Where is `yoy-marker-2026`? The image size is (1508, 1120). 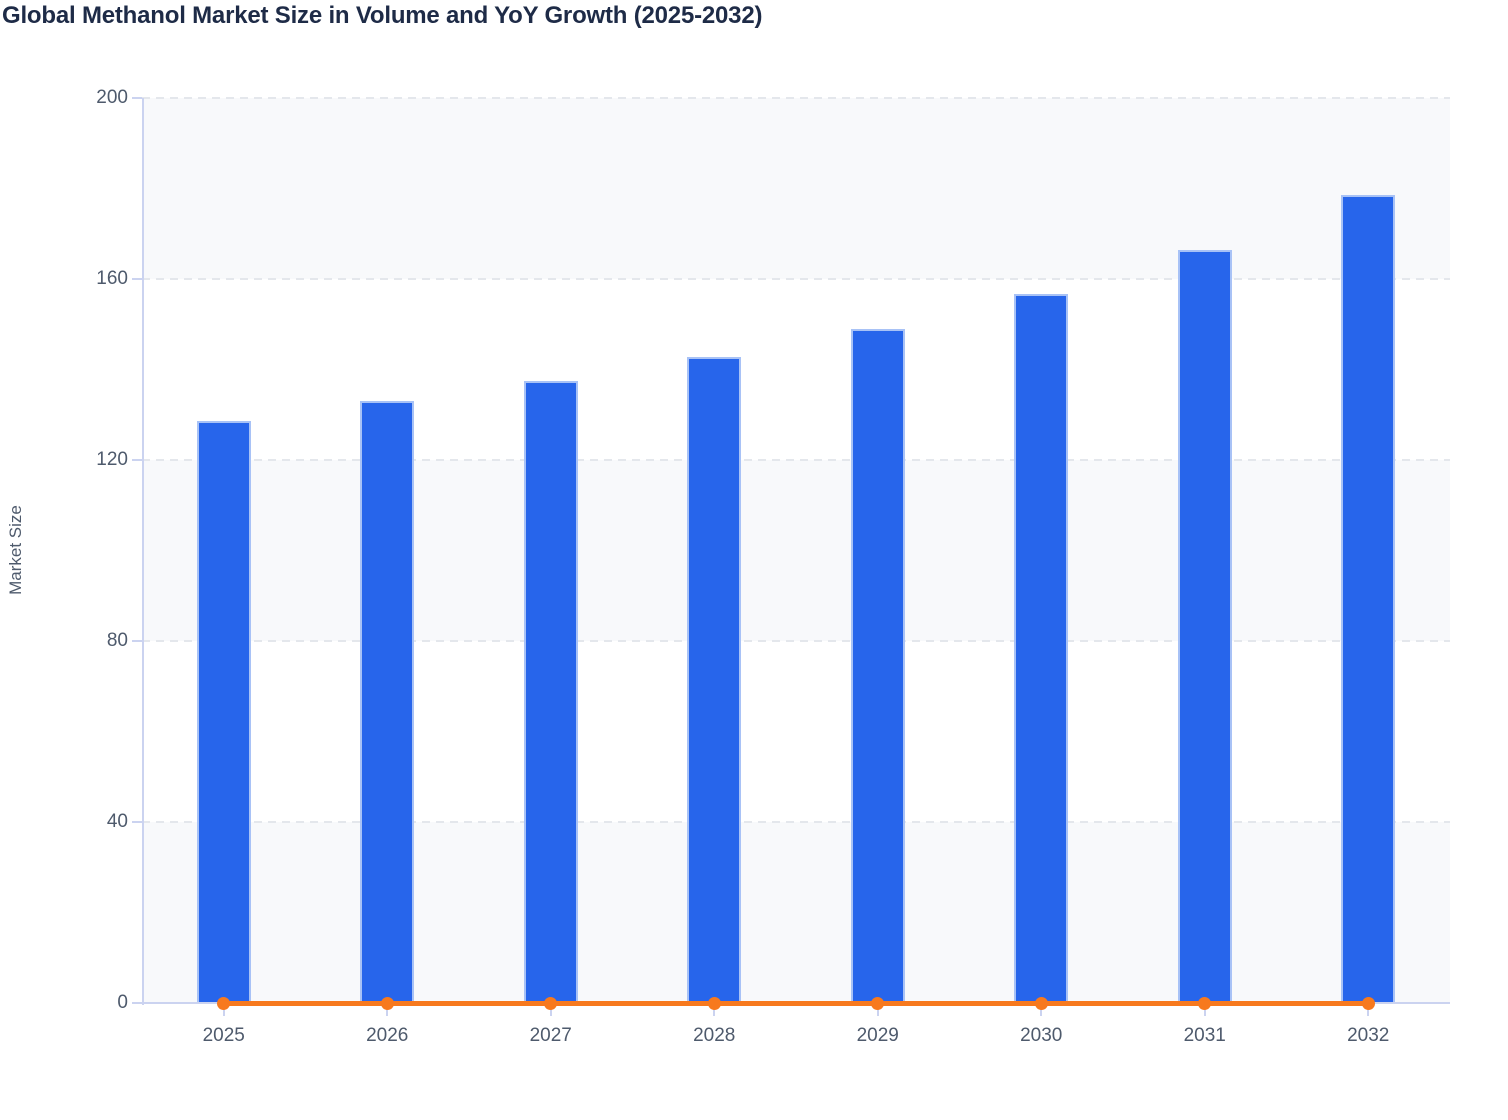 yoy-marker-2026 is located at coordinates (387, 1003).